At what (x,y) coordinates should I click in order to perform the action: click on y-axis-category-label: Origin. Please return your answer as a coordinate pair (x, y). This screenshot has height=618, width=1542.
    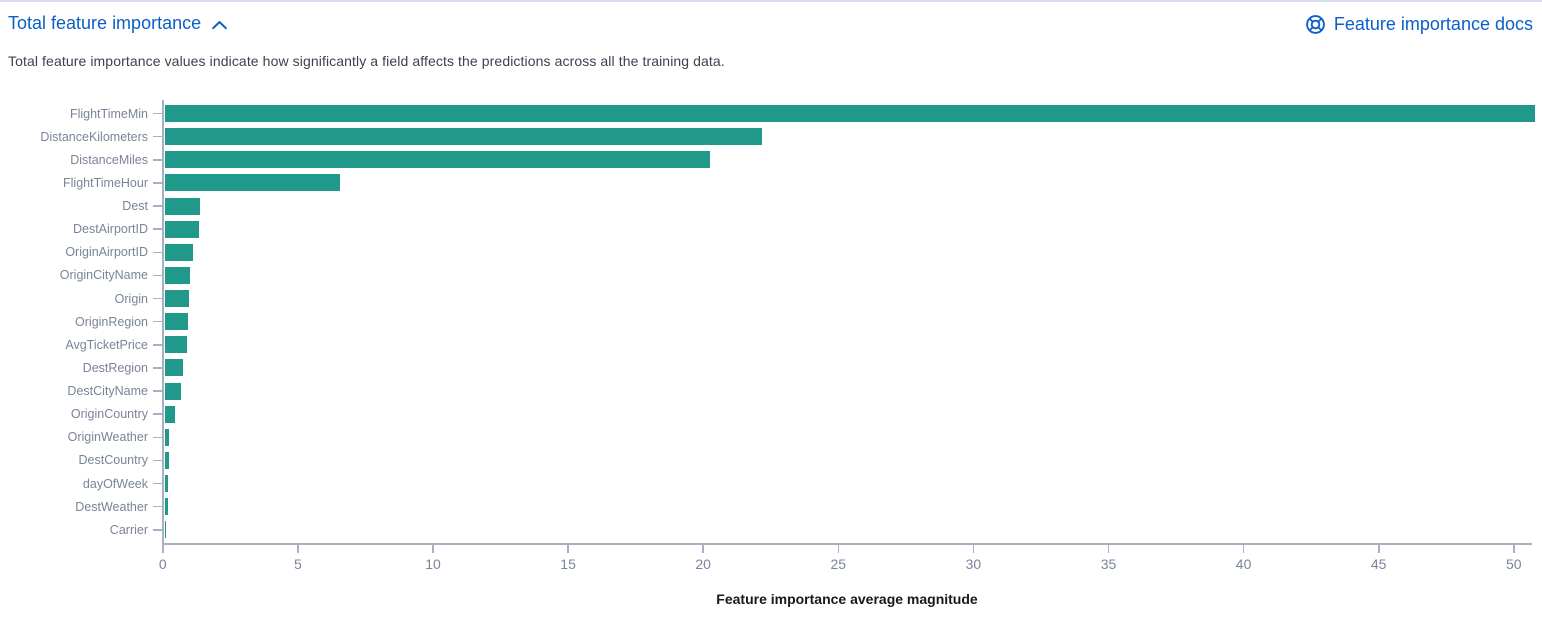
    Looking at the image, I should click on (131, 298).